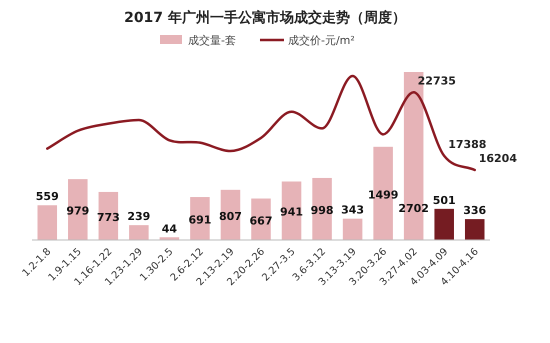 Image resolution: width=550 pixels, height=343 pixels. I want to click on data-label: 998, so click(322, 210).